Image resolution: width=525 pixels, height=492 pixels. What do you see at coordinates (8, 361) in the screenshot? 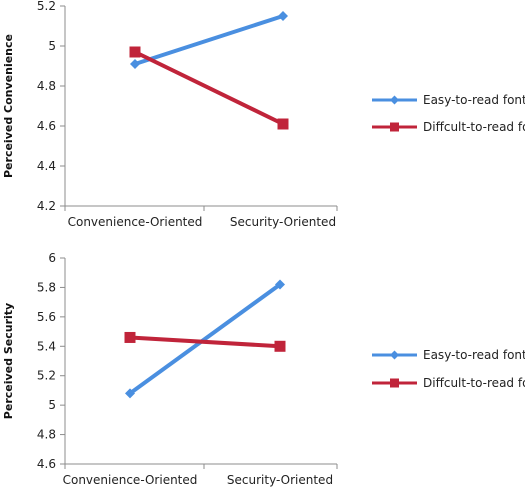
I see `y-axis-label: Perceived Security` at bounding box center [8, 361].